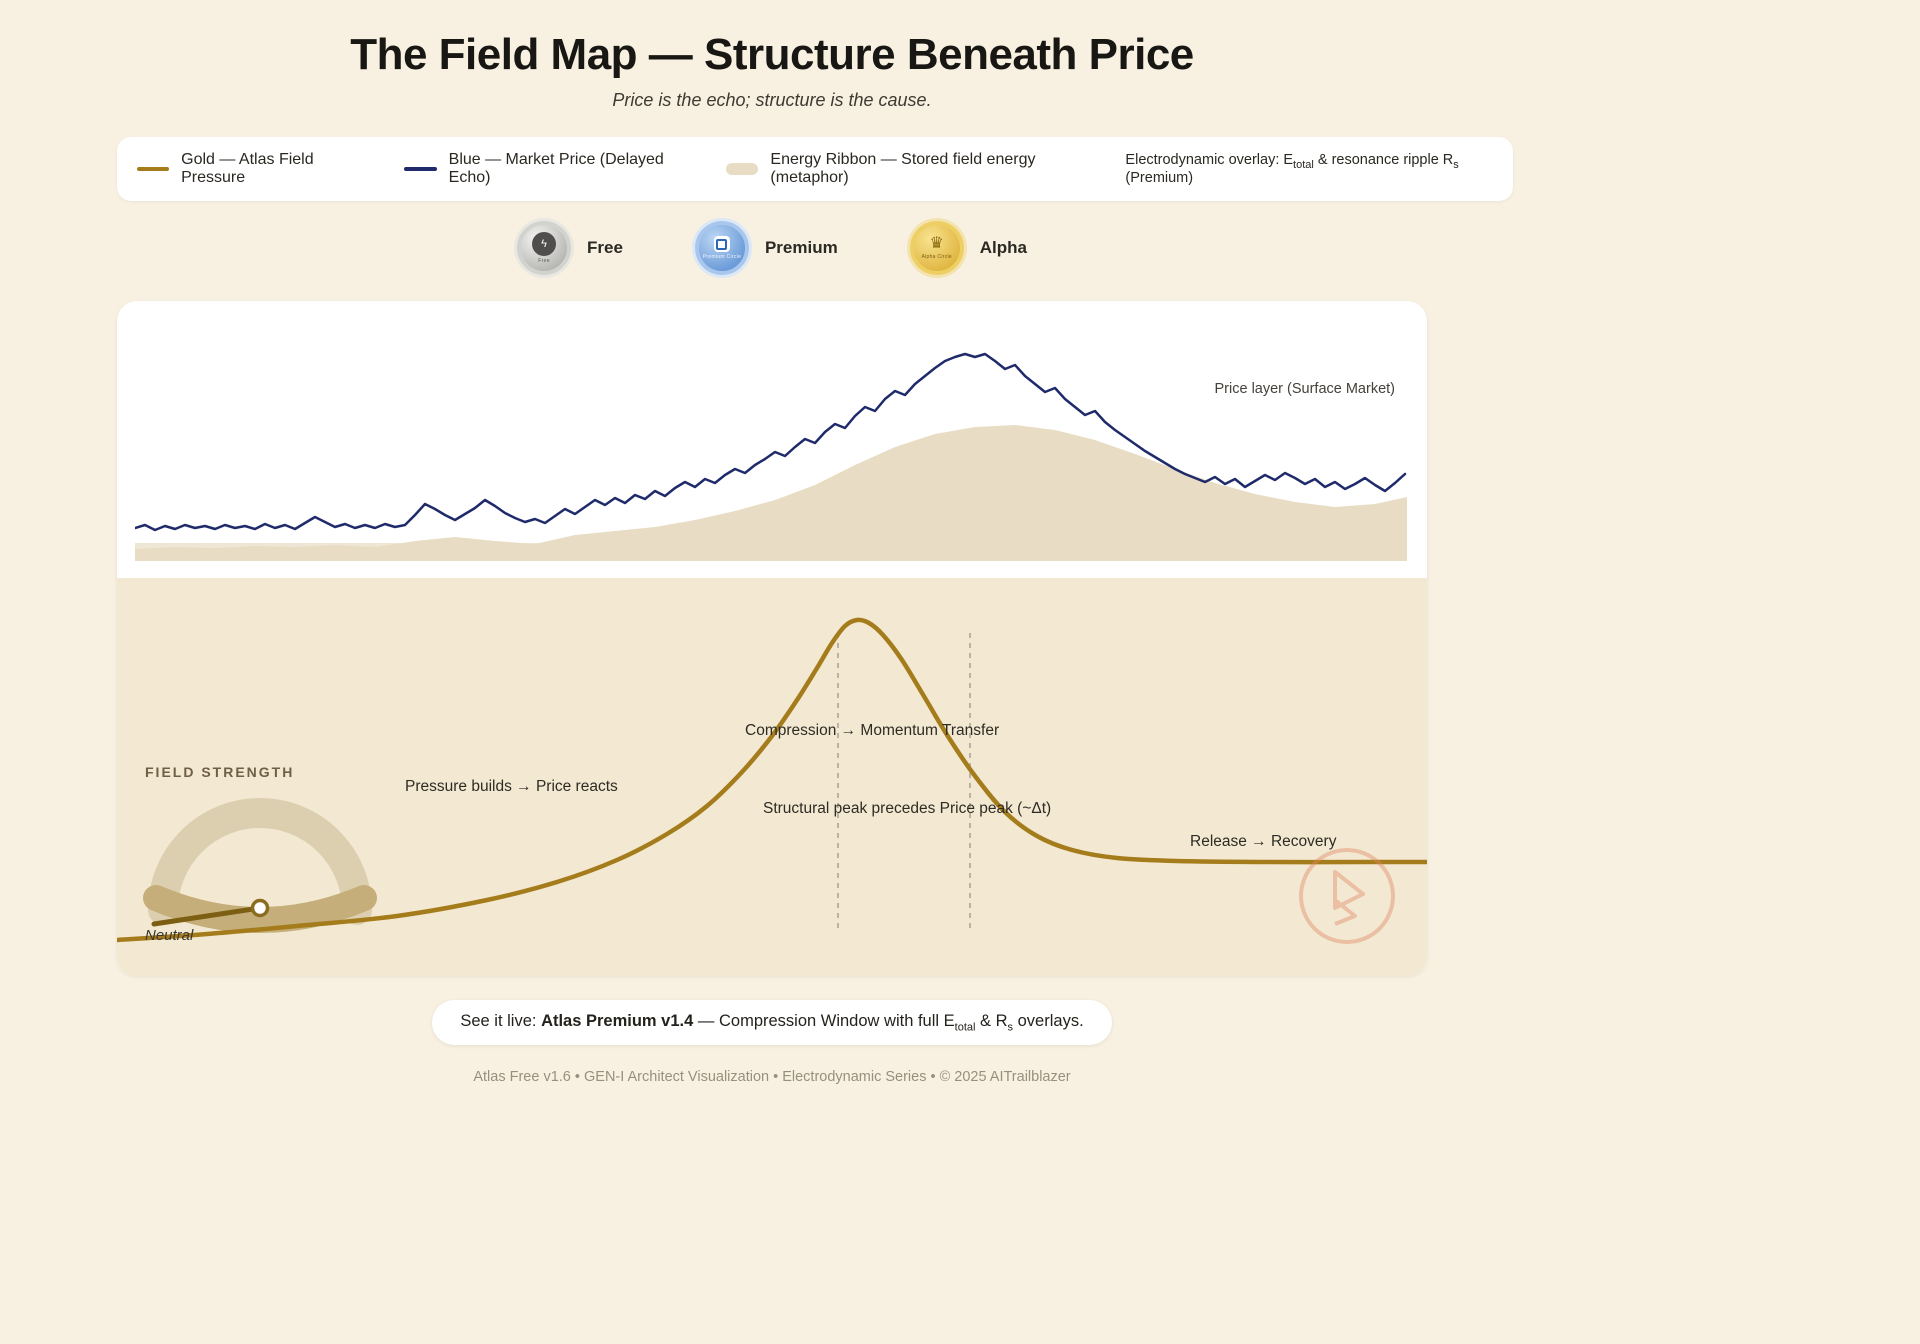  I want to click on price-layer-panel: Price layer (Surface Market), so click(772, 439).